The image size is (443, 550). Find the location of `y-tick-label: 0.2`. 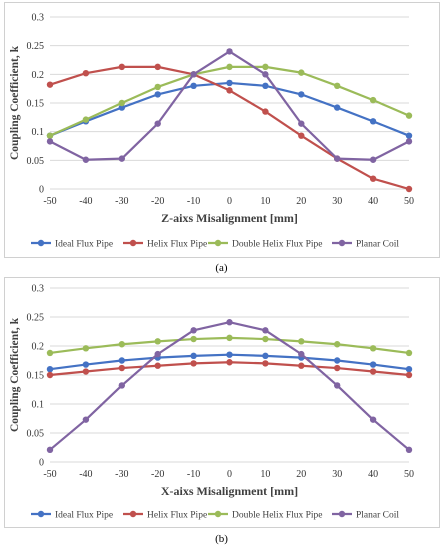

y-tick-label: 0.2 is located at coordinates (38, 347).